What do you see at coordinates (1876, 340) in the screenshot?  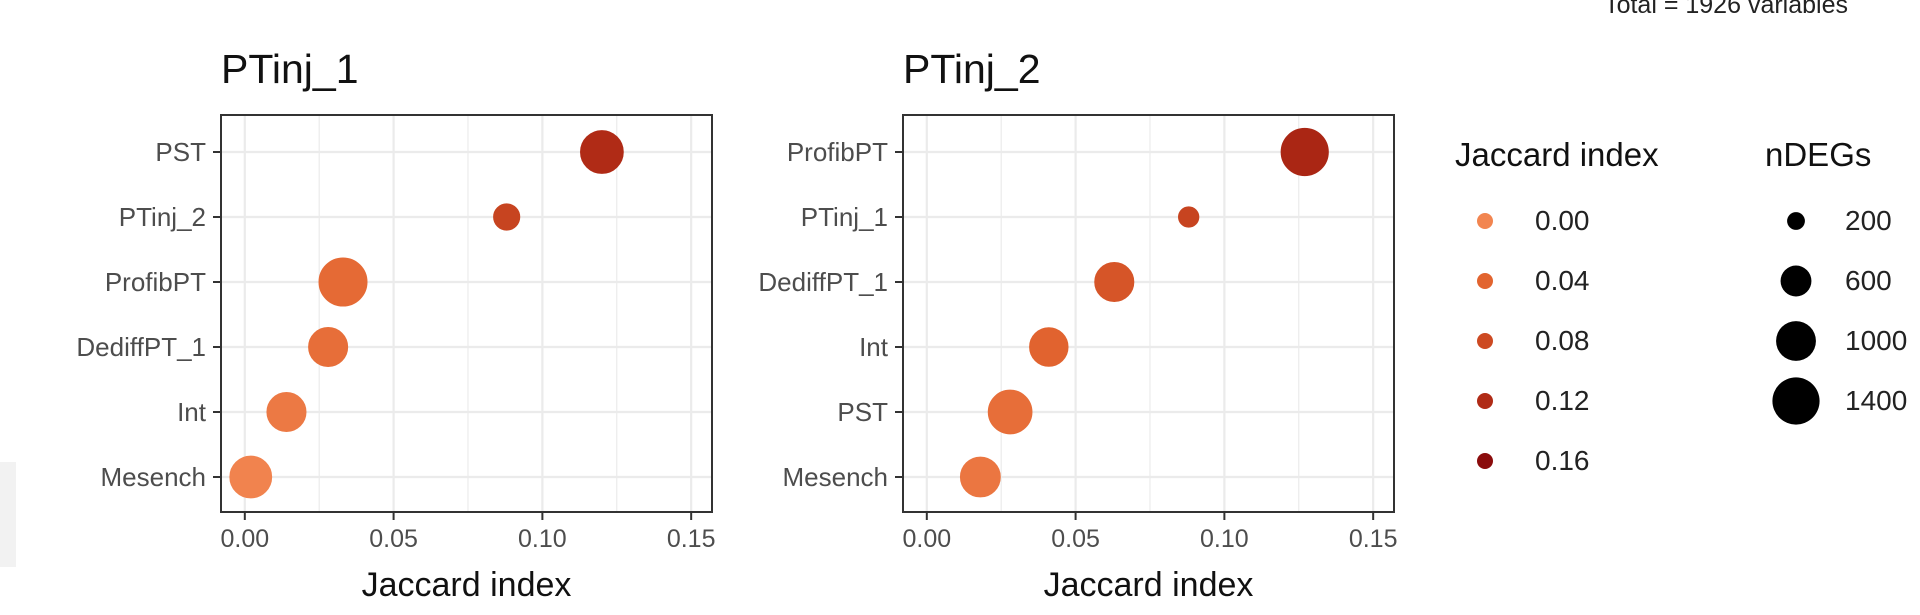 I see `size-legend-label: 1000` at bounding box center [1876, 340].